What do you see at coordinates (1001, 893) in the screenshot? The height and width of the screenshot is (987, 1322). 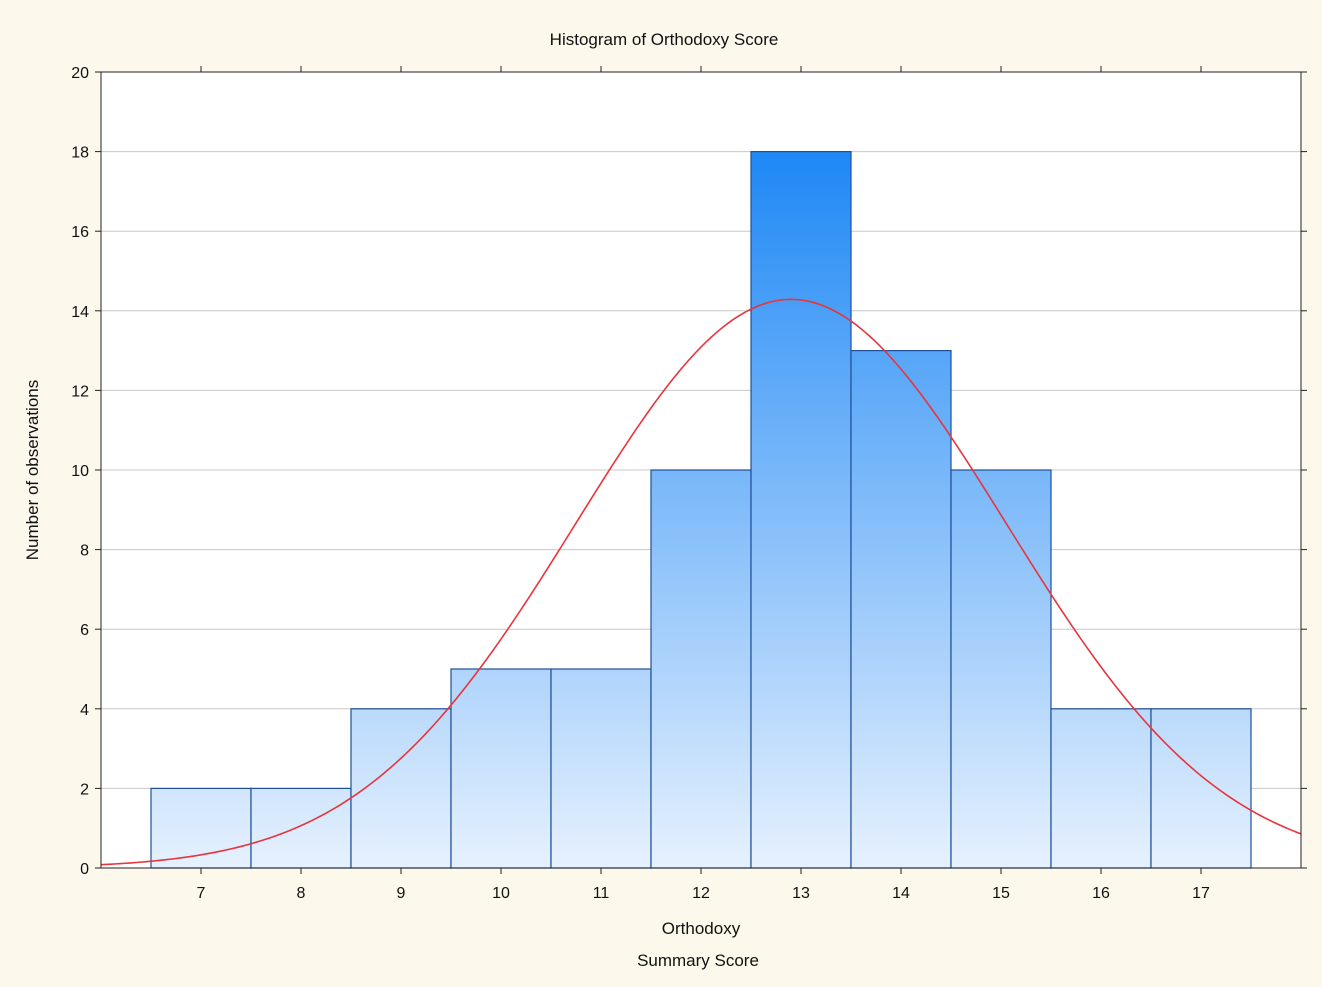 I see `x-tick-label: 15` at bounding box center [1001, 893].